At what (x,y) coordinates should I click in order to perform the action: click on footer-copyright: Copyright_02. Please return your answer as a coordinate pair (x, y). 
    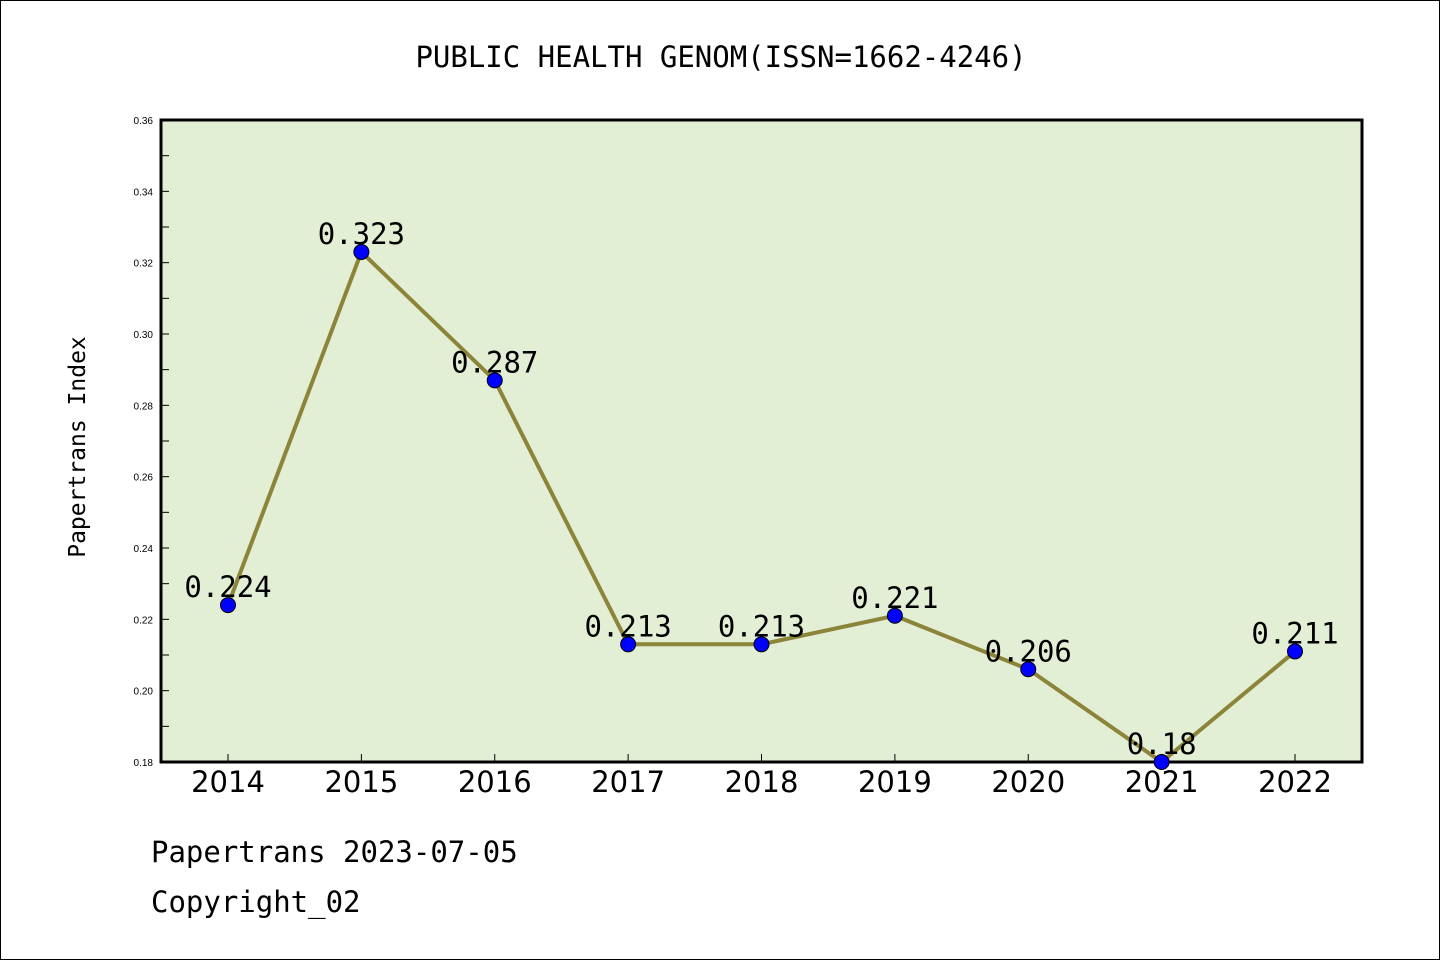
    Looking at the image, I should click on (256, 902).